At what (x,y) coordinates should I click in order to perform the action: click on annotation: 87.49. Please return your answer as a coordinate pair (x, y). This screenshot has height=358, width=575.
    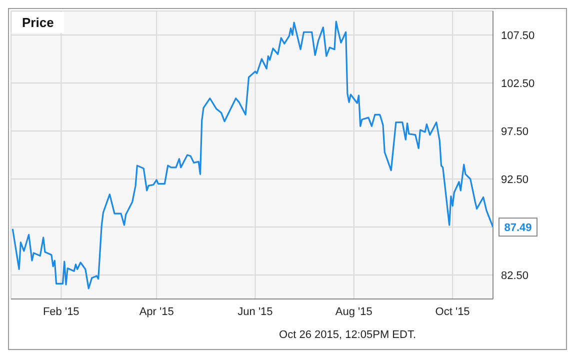
    Looking at the image, I should click on (518, 228).